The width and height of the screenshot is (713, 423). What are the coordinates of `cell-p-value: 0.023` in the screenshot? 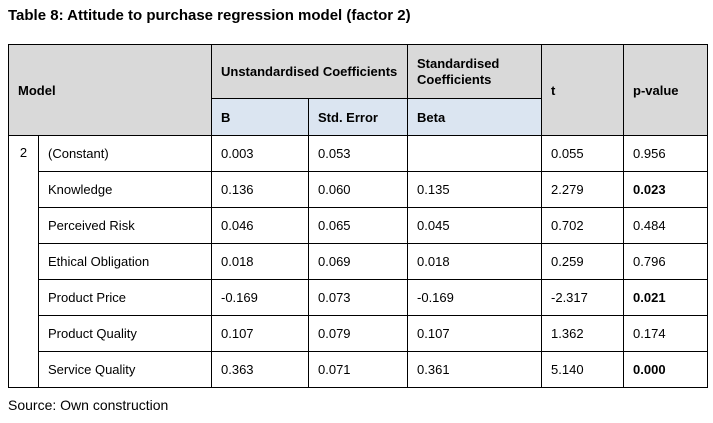 It's located at (666, 189).